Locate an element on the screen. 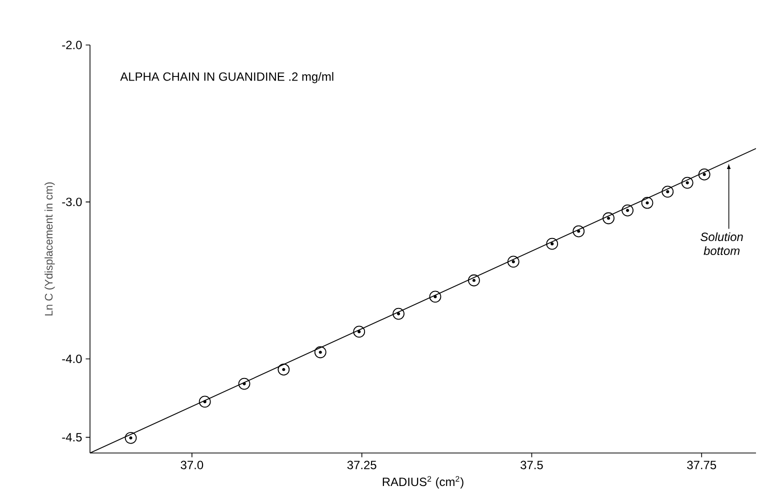 The image size is (758, 502). x-axis-title: RADIUS$^{2}$ (cm$^{2}$) is located at coordinates (423, 482).